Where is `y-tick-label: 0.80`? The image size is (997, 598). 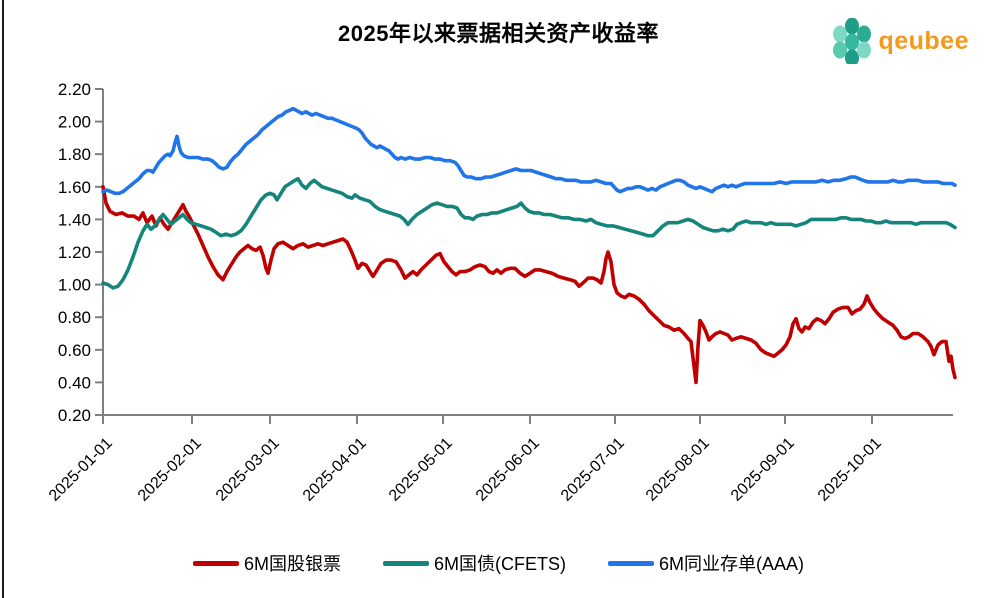 y-tick-label: 0.80 is located at coordinates (74, 317).